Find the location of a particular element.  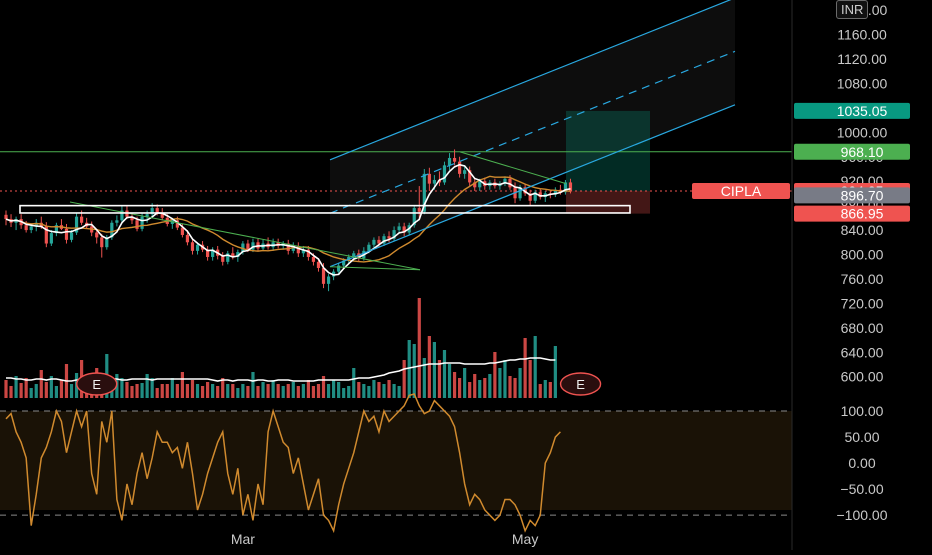

currency-button: INR is located at coordinates (852, 9).